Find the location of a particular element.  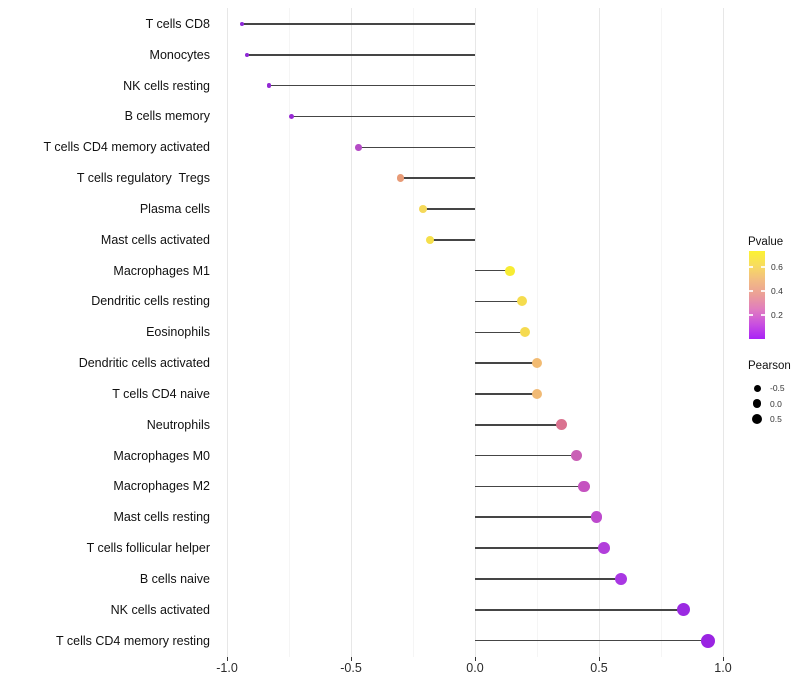

y-axis-label: B cells memory is located at coordinates (167, 116).